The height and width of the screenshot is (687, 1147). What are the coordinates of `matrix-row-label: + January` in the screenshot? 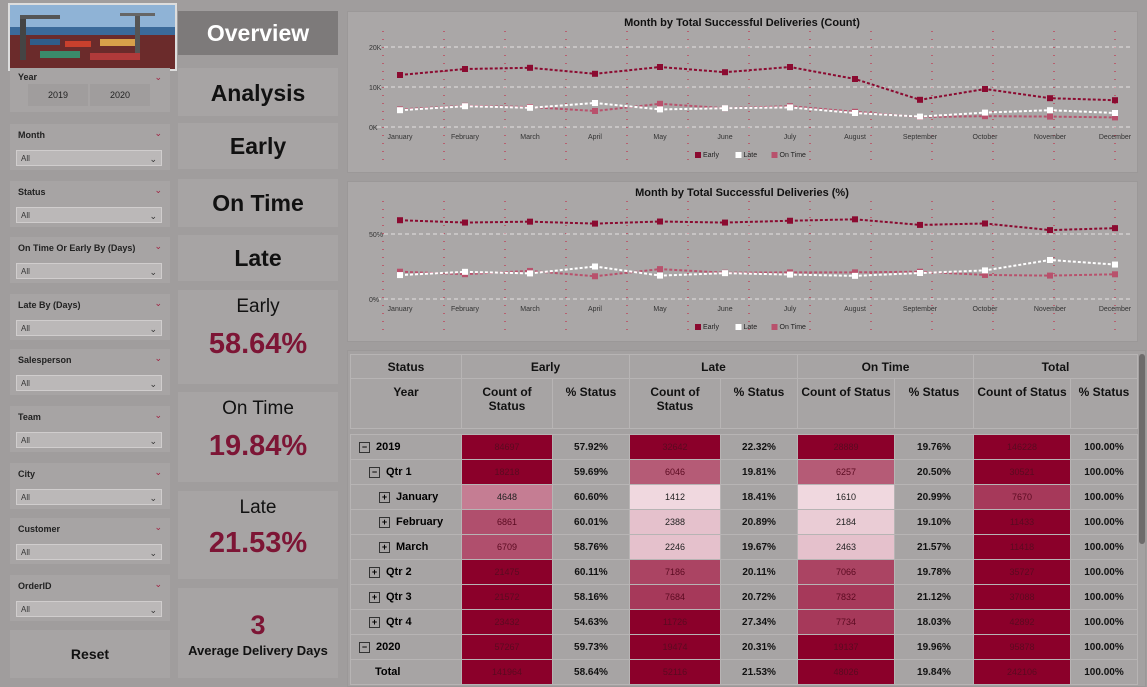 It's located at (406, 497).